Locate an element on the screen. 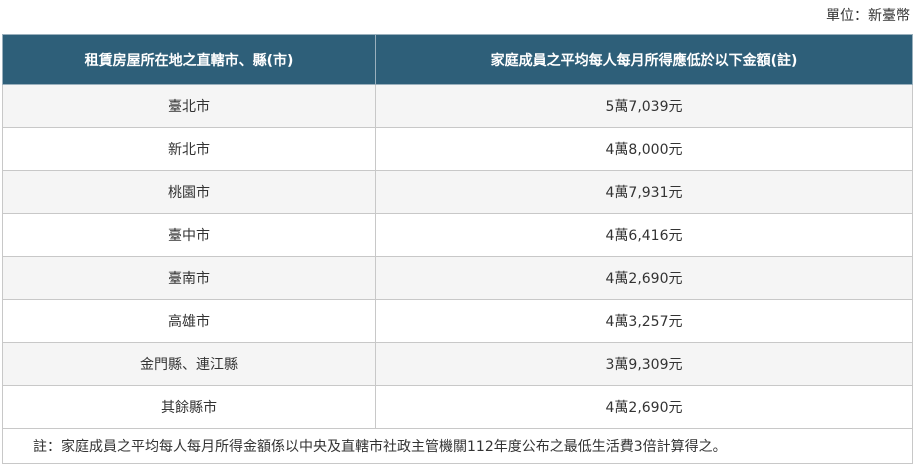 The width and height of the screenshot is (914, 464). region-cell: 高雄市 is located at coordinates (189, 321).